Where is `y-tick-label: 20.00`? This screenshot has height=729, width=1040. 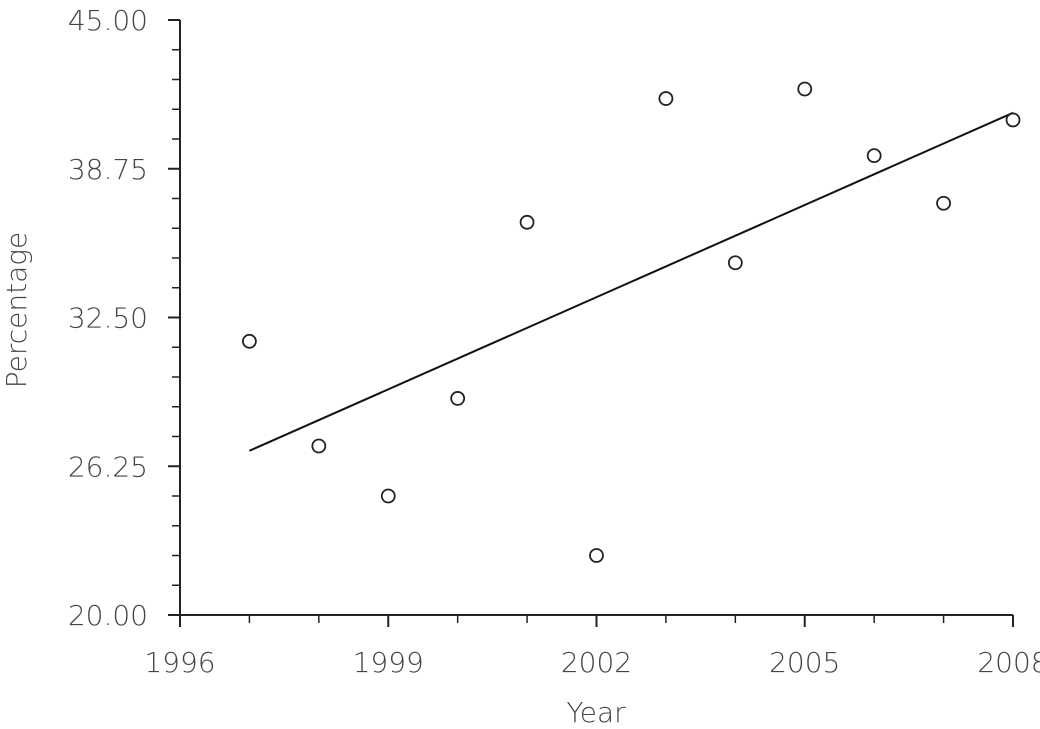 y-tick-label: 20.00 is located at coordinates (108, 615).